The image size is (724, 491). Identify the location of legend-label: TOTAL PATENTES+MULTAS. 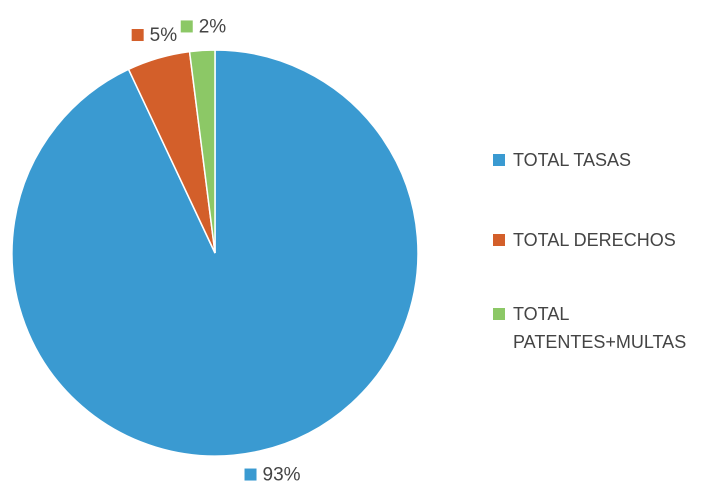
(600, 328).